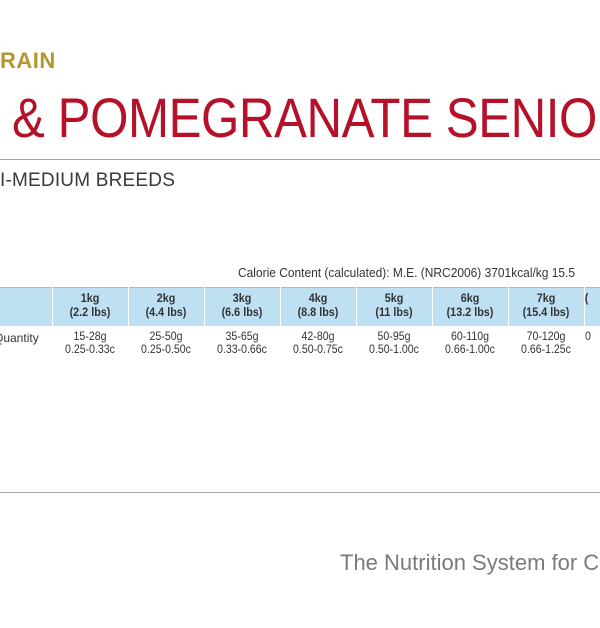  Describe the element at coordinates (318, 312) in the screenshot. I see `weight-lbs: (8.8 lbs)` at that location.